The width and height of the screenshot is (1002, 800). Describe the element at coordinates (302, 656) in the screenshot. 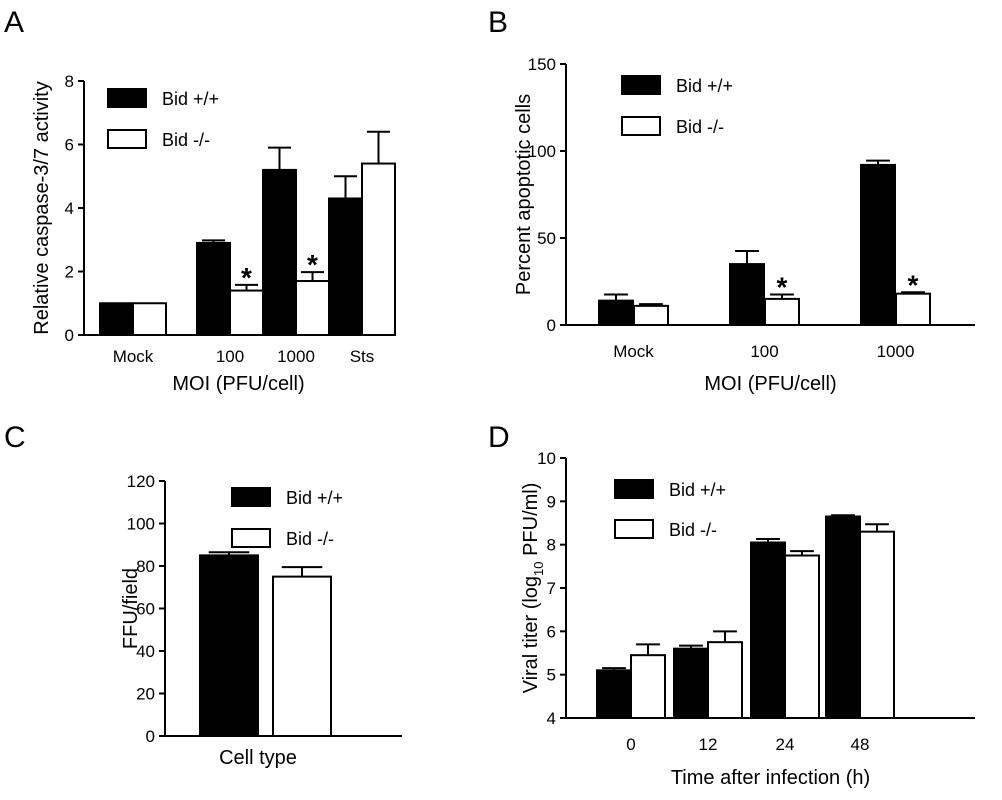

I see `bar-bid-ko-cell-type` at that location.